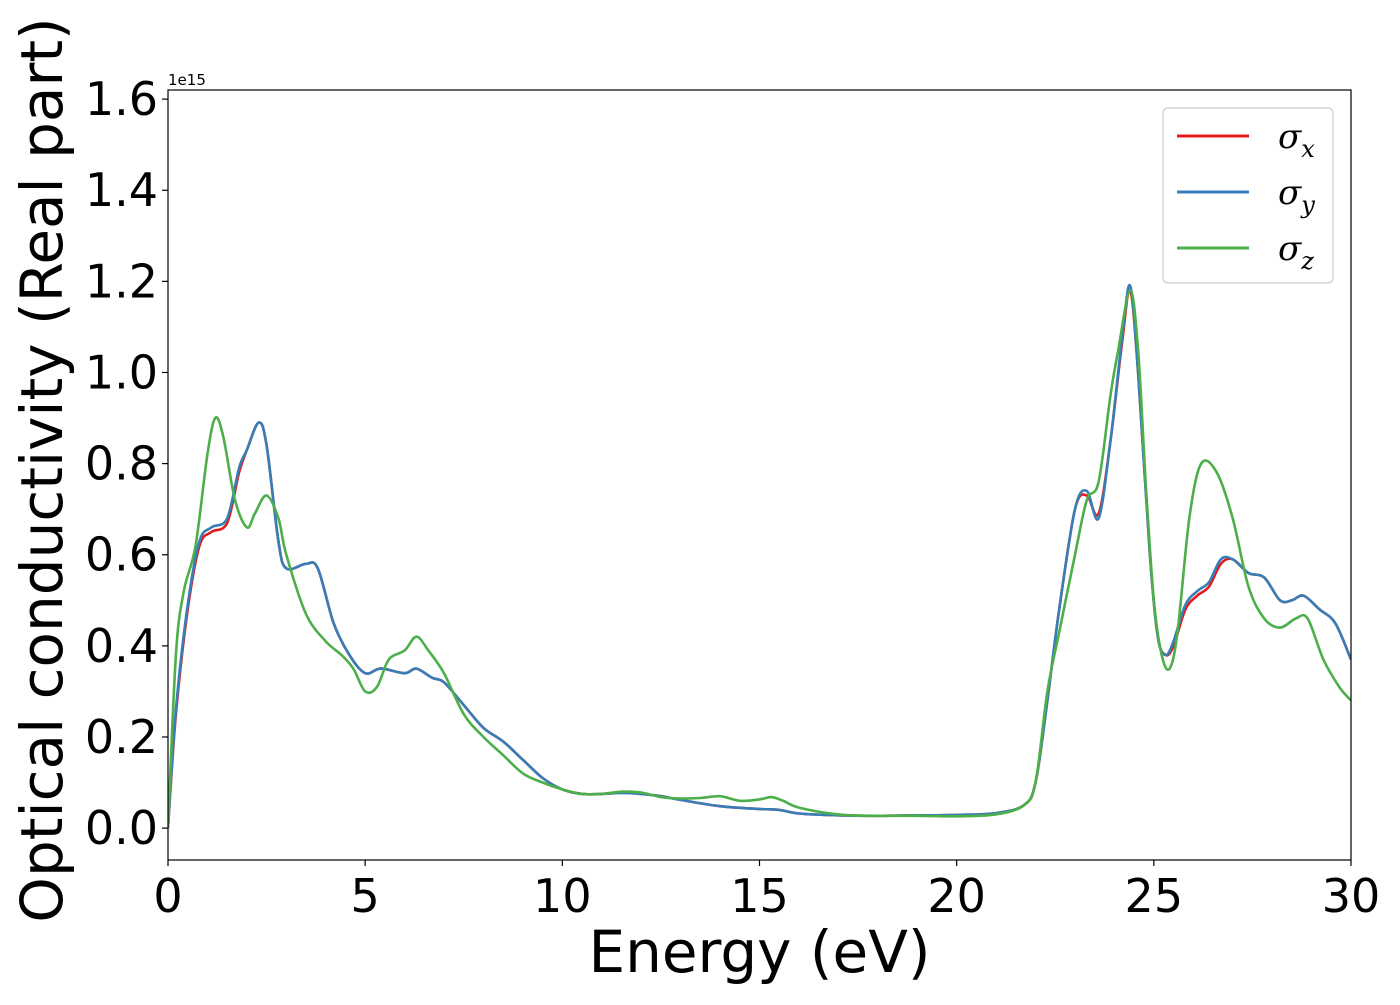 The width and height of the screenshot is (1400, 1005). What do you see at coordinates (365, 896) in the screenshot?
I see `x-tick-label: 5` at bounding box center [365, 896].